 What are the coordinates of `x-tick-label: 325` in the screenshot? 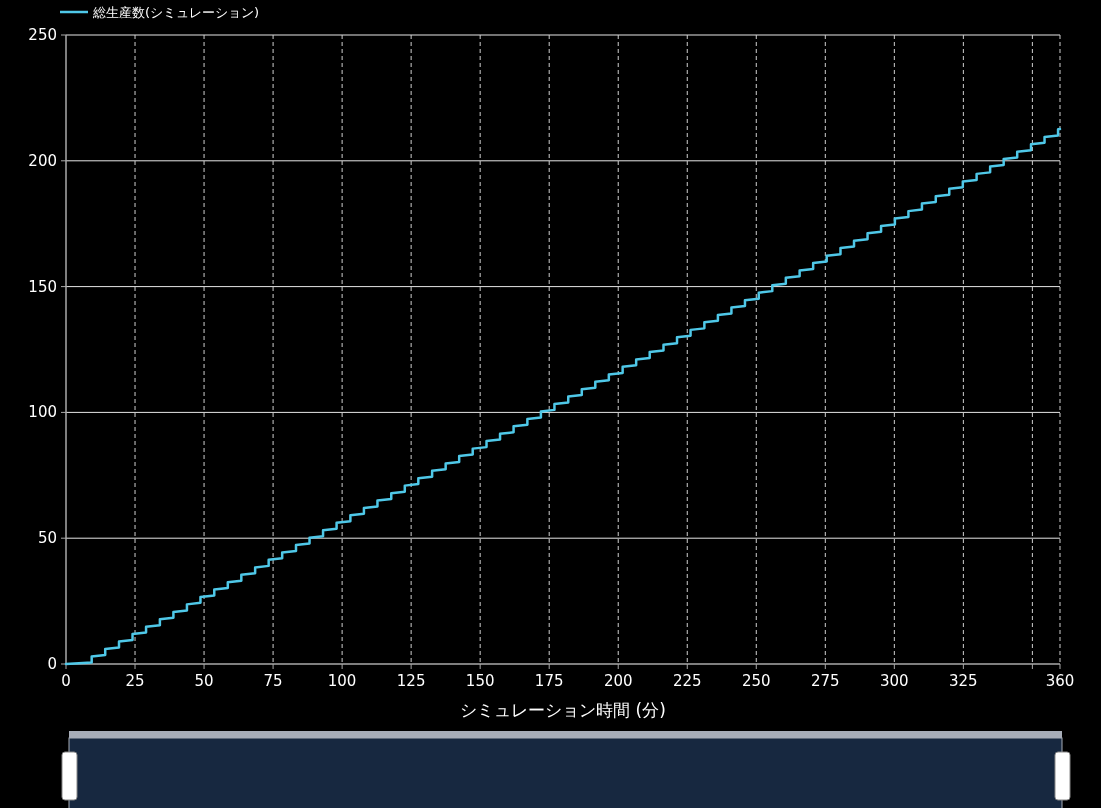 It's located at (963, 681).